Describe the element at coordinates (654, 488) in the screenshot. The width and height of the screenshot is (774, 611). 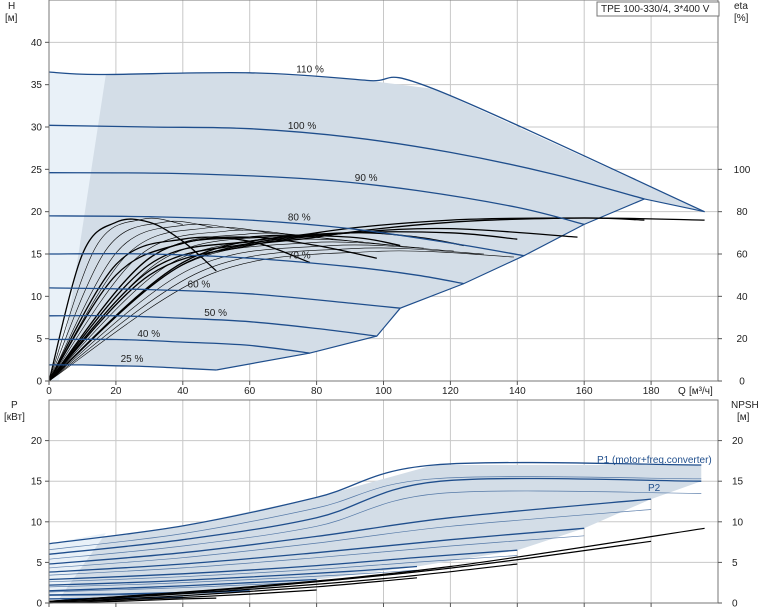
I see `p2-annotation: P2` at that location.